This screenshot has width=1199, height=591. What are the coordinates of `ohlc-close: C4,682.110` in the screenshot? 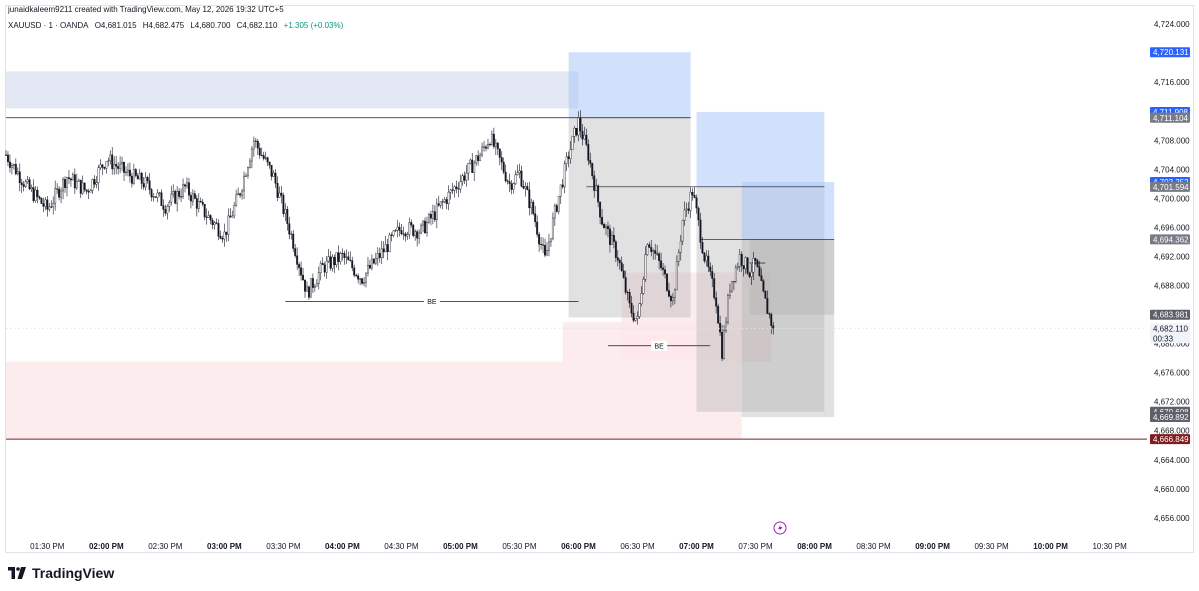 It's located at (257, 25).